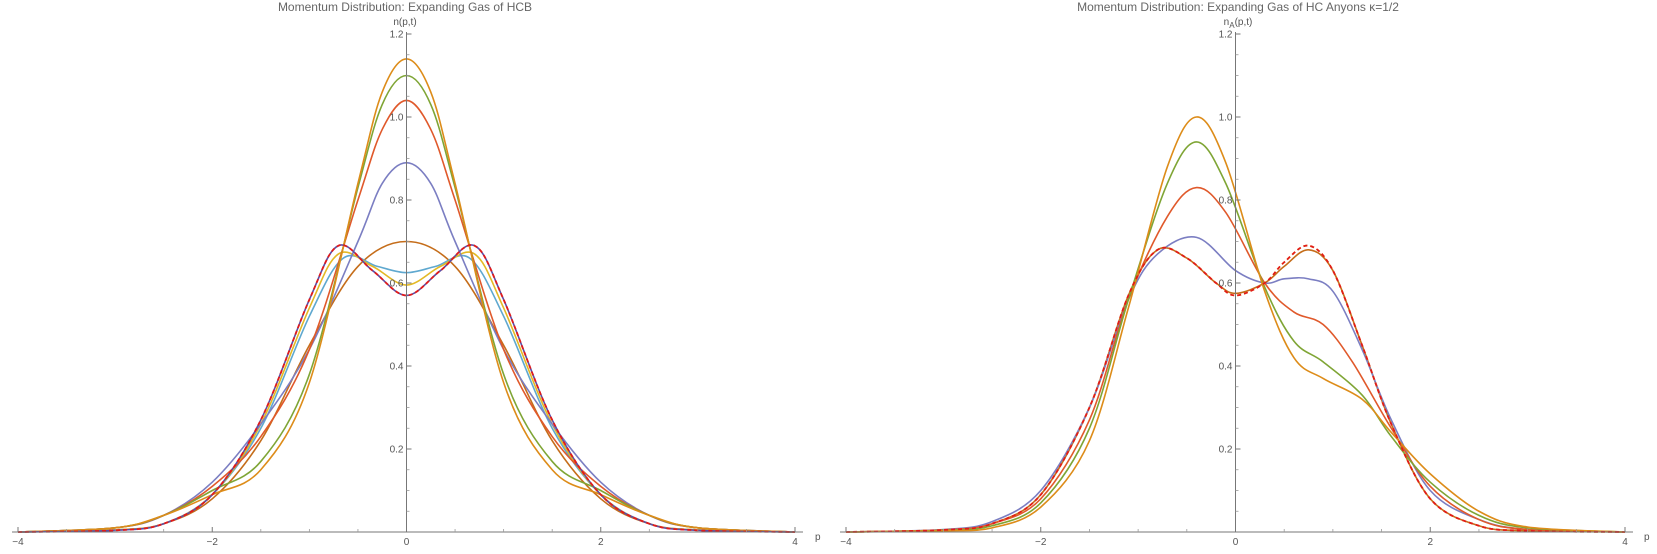 Image resolution: width=1657 pixels, height=554 pixels. What do you see at coordinates (1232, 25) in the screenshot?
I see `y-axis-label-subscript: A` at bounding box center [1232, 25].